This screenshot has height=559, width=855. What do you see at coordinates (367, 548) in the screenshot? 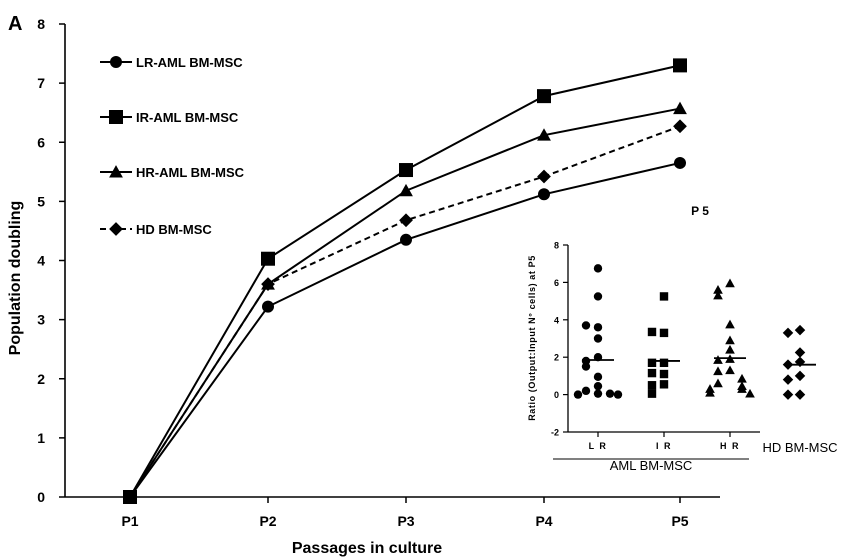
I see `main-x-axis-label: Passages in culture` at bounding box center [367, 548].